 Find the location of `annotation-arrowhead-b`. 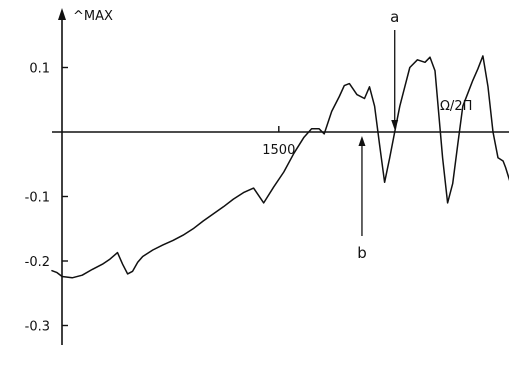

annotation-arrowhead-b is located at coordinates (362, 141).